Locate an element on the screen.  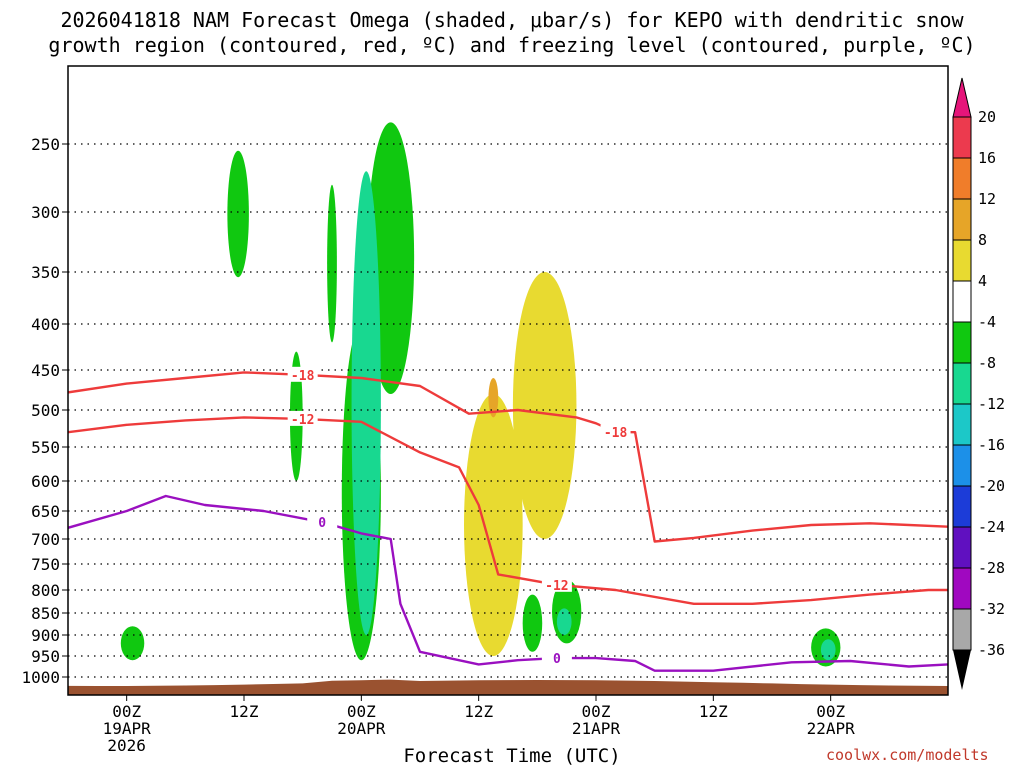
contour-label--18-0: -18 is located at coordinates (303, 376).